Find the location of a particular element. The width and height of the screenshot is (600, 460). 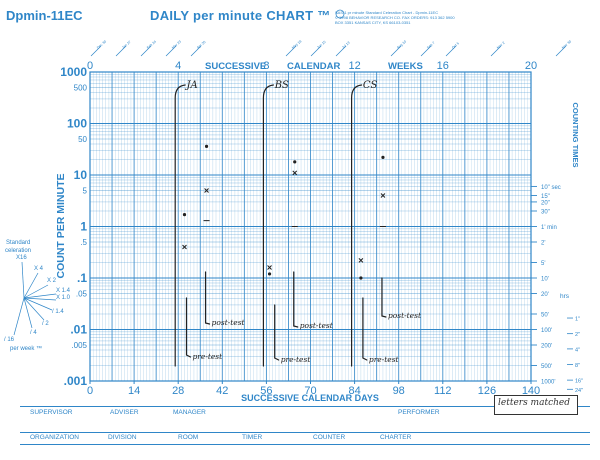

error-x-BS is located at coordinates (269, 267).